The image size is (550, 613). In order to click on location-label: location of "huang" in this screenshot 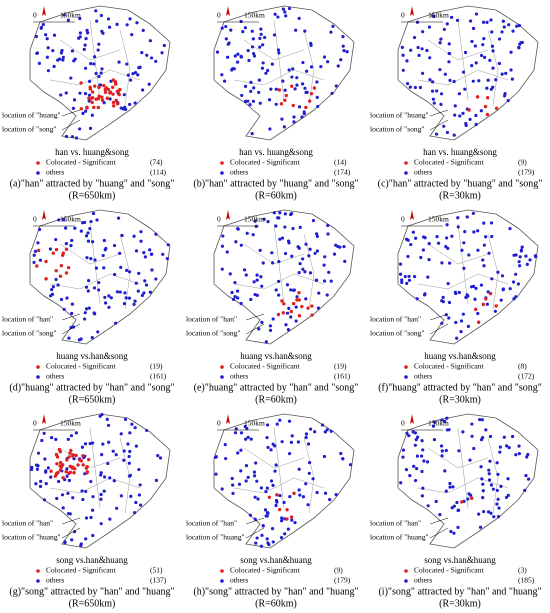, I will do `click(399, 115)`.